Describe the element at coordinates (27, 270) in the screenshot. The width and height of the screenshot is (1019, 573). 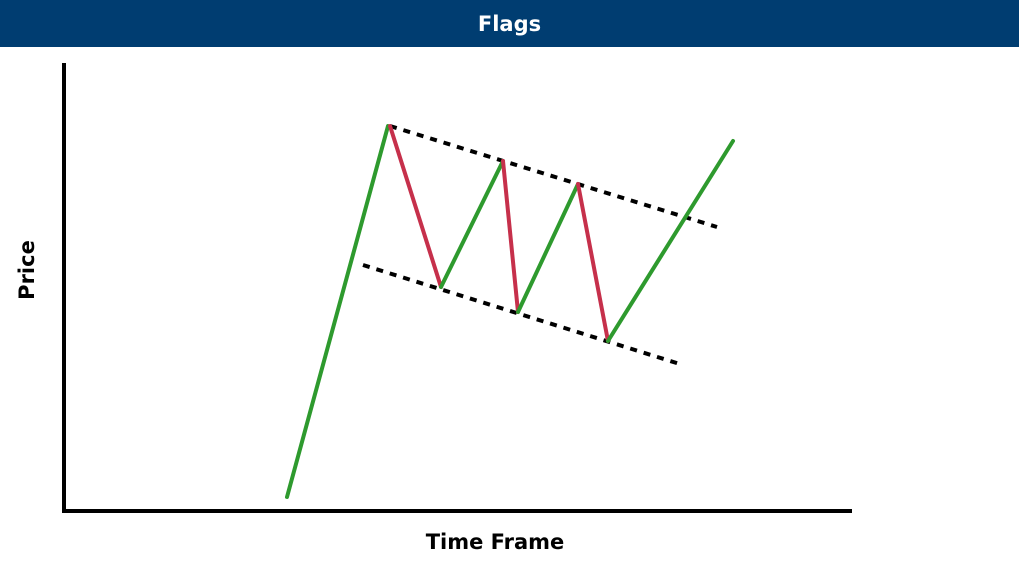
I see `y-axis-label: Price` at that location.